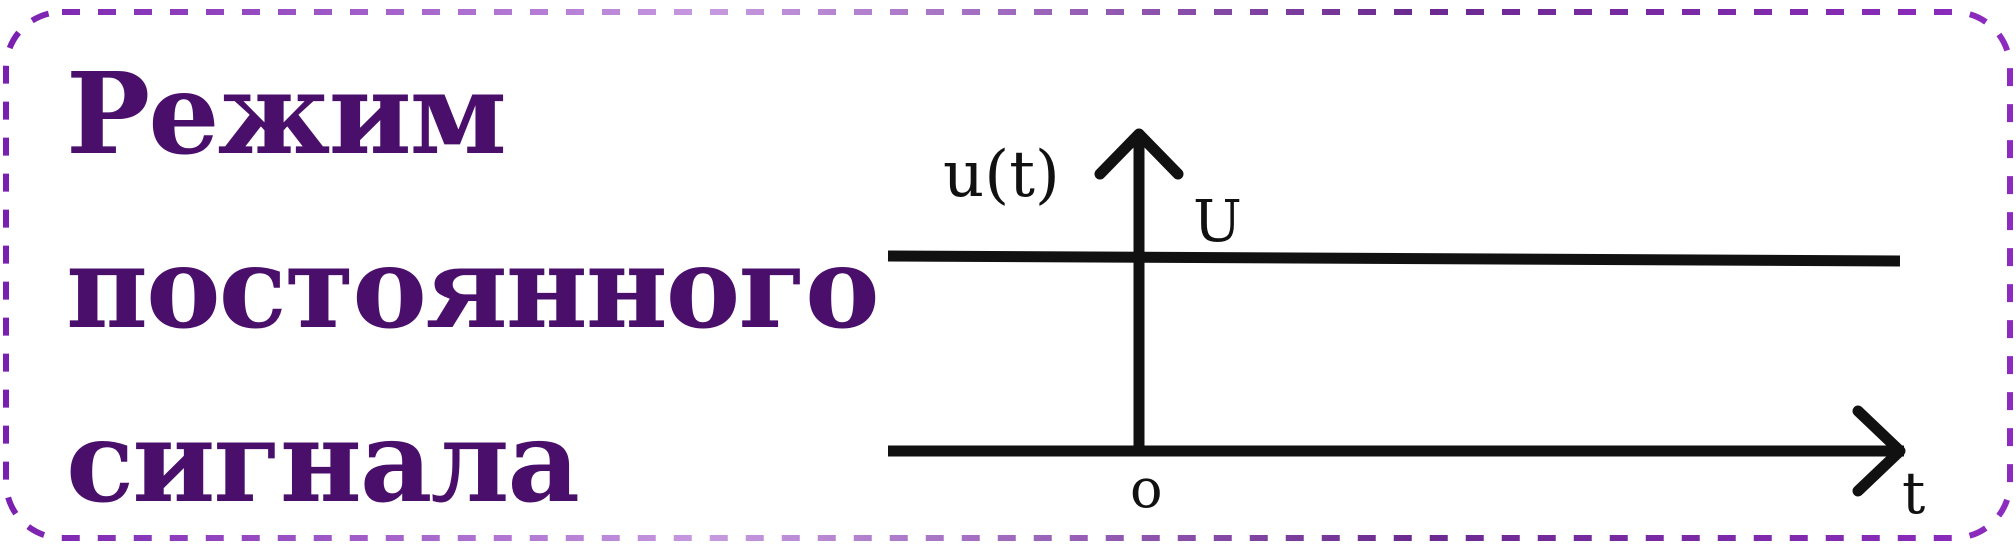 This screenshot has width=2016, height=550. What do you see at coordinates (1879, 451) in the screenshot?
I see `time-axis-arrowhead` at bounding box center [1879, 451].